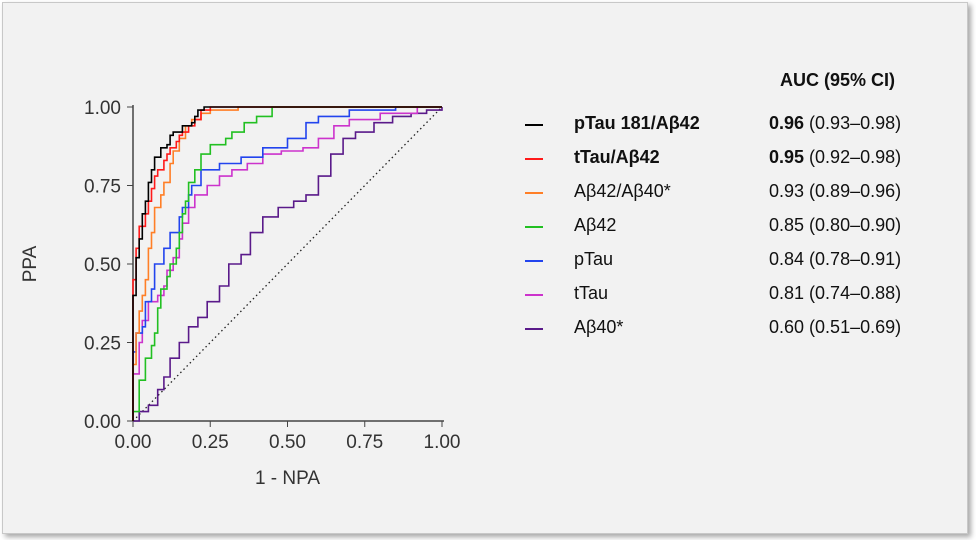  Describe the element at coordinates (595, 225) in the screenshot. I see `legend-series-name: Aβ42` at that location.